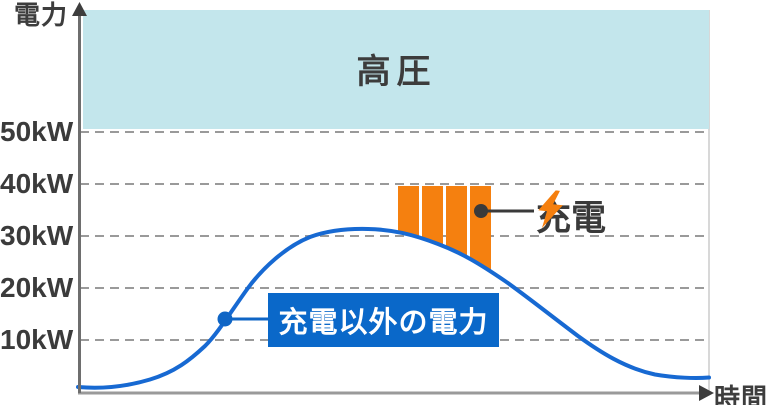  What do you see at coordinates (706, 393) in the screenshot?
I see `x-axis-arrow-icon` at bounding box center [706, 393].